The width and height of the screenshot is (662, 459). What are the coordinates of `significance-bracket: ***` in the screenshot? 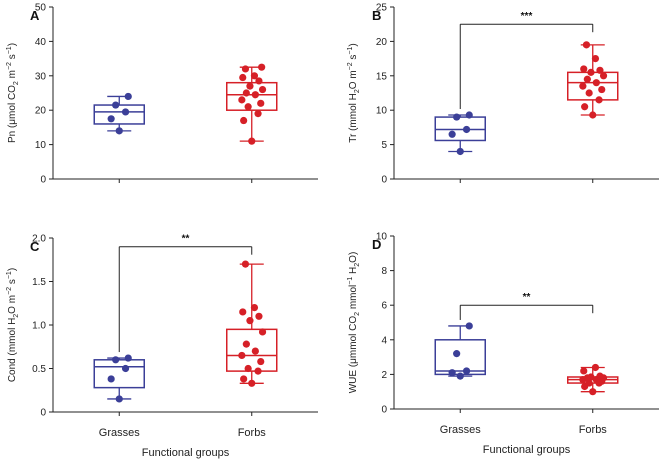 It's located at (526, 60).